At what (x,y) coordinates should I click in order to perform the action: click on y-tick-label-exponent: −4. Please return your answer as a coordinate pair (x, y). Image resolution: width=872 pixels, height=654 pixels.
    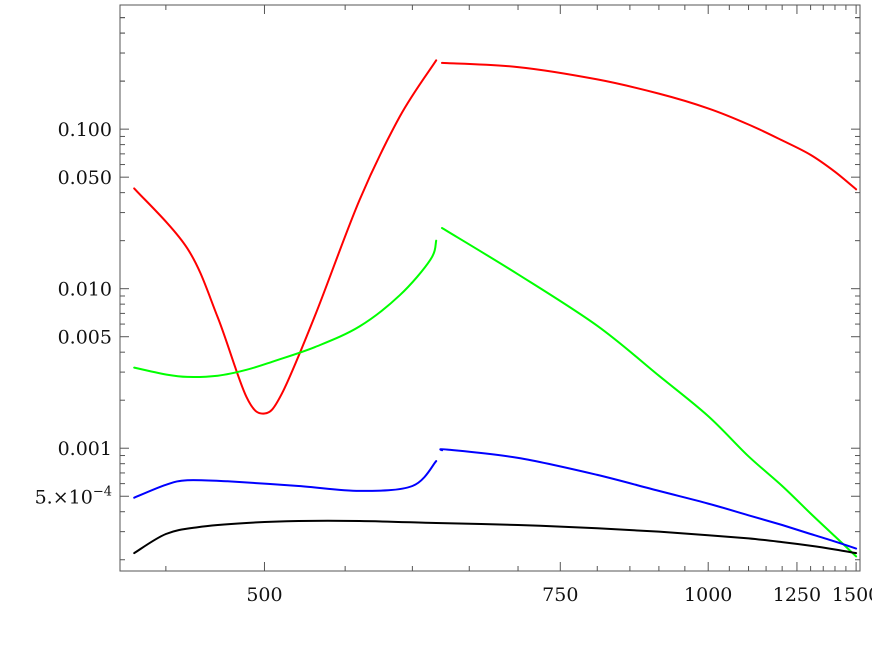
    Looking at the image, I should click on (102, 491).